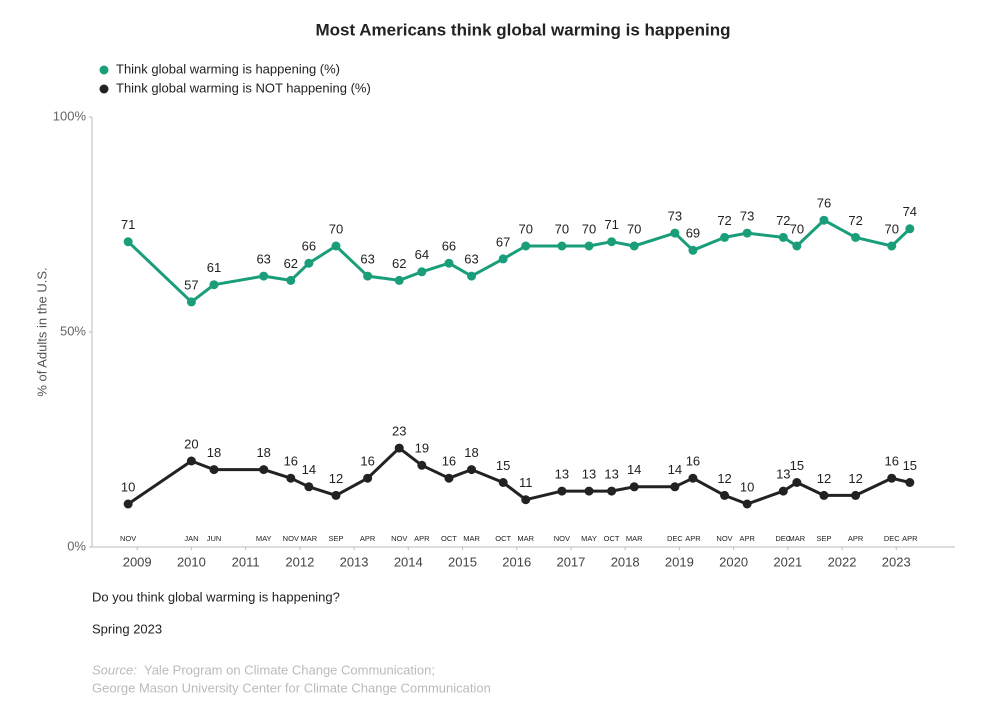 The image size is (994, 715). What do you see at coordinates (842, 561) in the screenshot?
I see `x-tick-label: 2022` at bounding box center [842, 561].